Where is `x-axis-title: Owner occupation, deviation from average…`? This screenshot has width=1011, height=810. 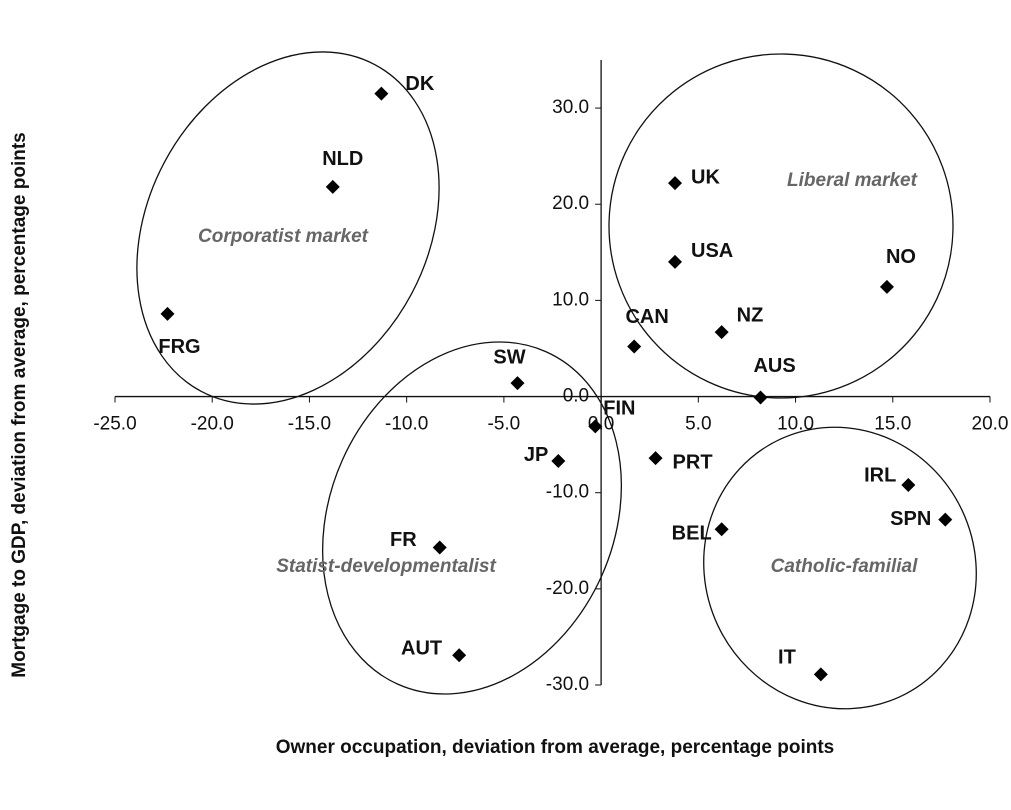
x-axis-title: Owner occupation, deviation from average… is located at coordinates (555, 747).